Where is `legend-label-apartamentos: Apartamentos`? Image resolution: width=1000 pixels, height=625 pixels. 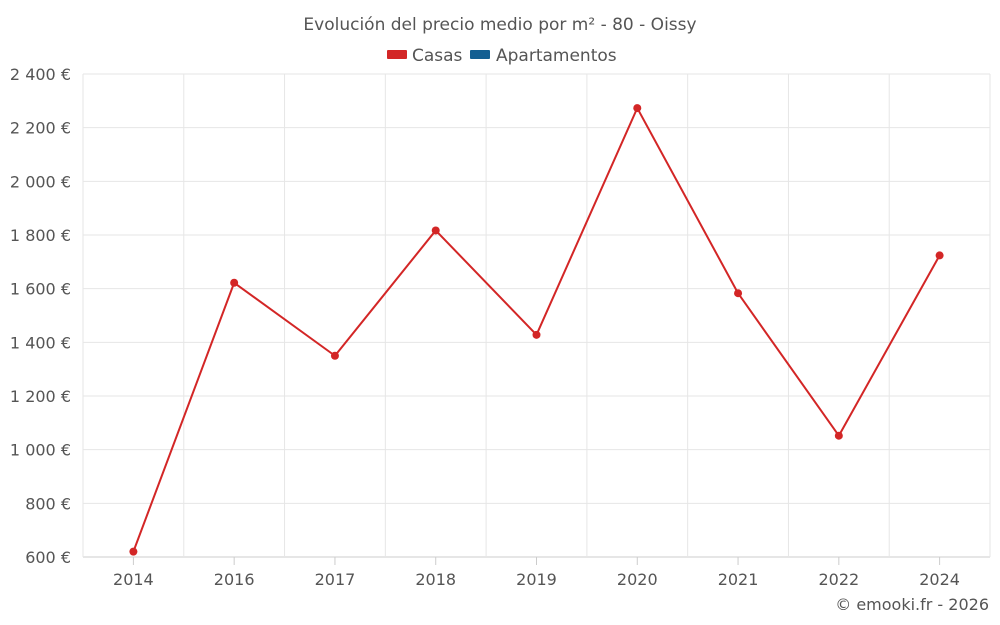
legend-label-apartamentos: Apartamentos is located at coordinates (556, 56).